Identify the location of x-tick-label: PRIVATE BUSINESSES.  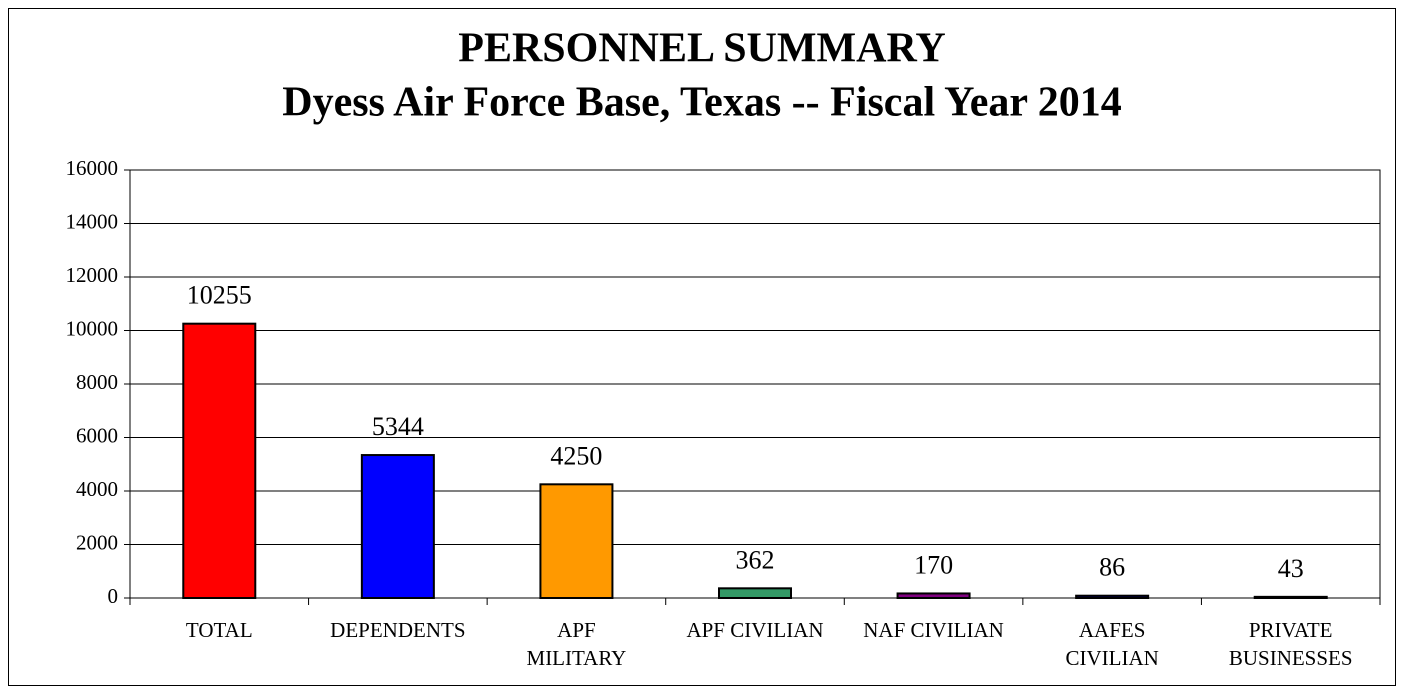
(1290, 644).